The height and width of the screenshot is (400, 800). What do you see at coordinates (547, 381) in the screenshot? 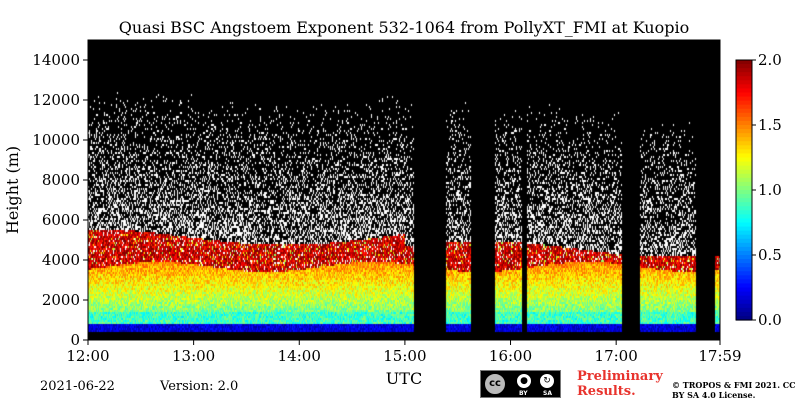
I see `share-alike-icon: ↻` at bounding box center [547, 381].